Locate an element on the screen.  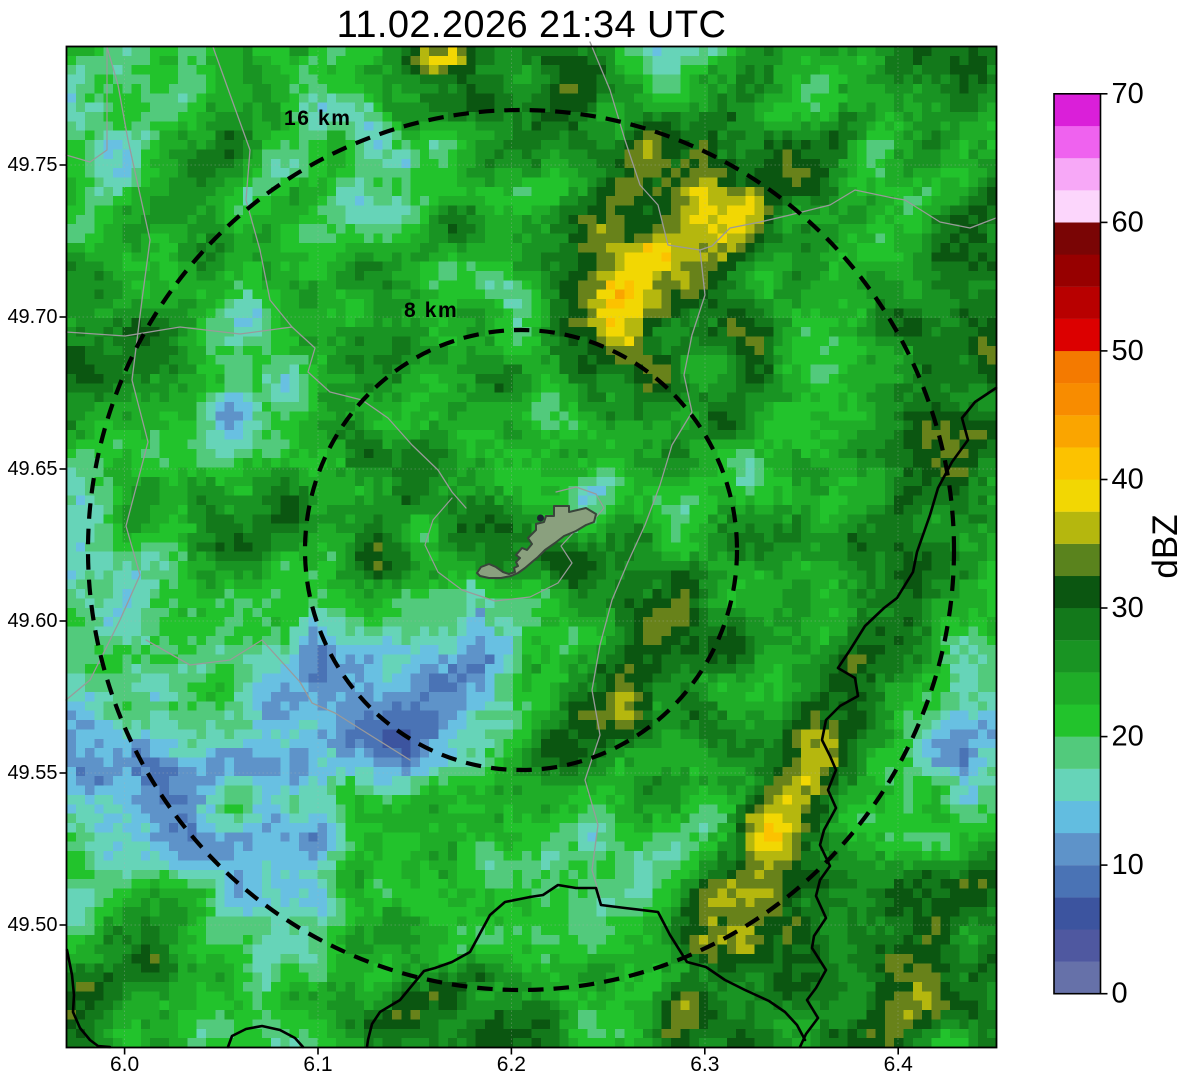
svg-text: 49.50 is located at coordinates (32, 925).